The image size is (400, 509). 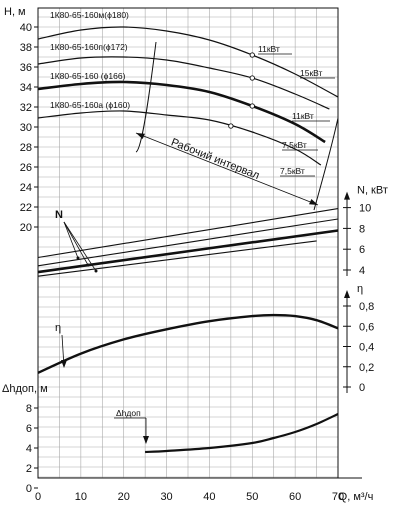 What do you see at coordinates (89, 15) in the screenshot?
I see `head-curve-label: 1К80-65-160м(ϕ180)` at bounding box center [89, 15].